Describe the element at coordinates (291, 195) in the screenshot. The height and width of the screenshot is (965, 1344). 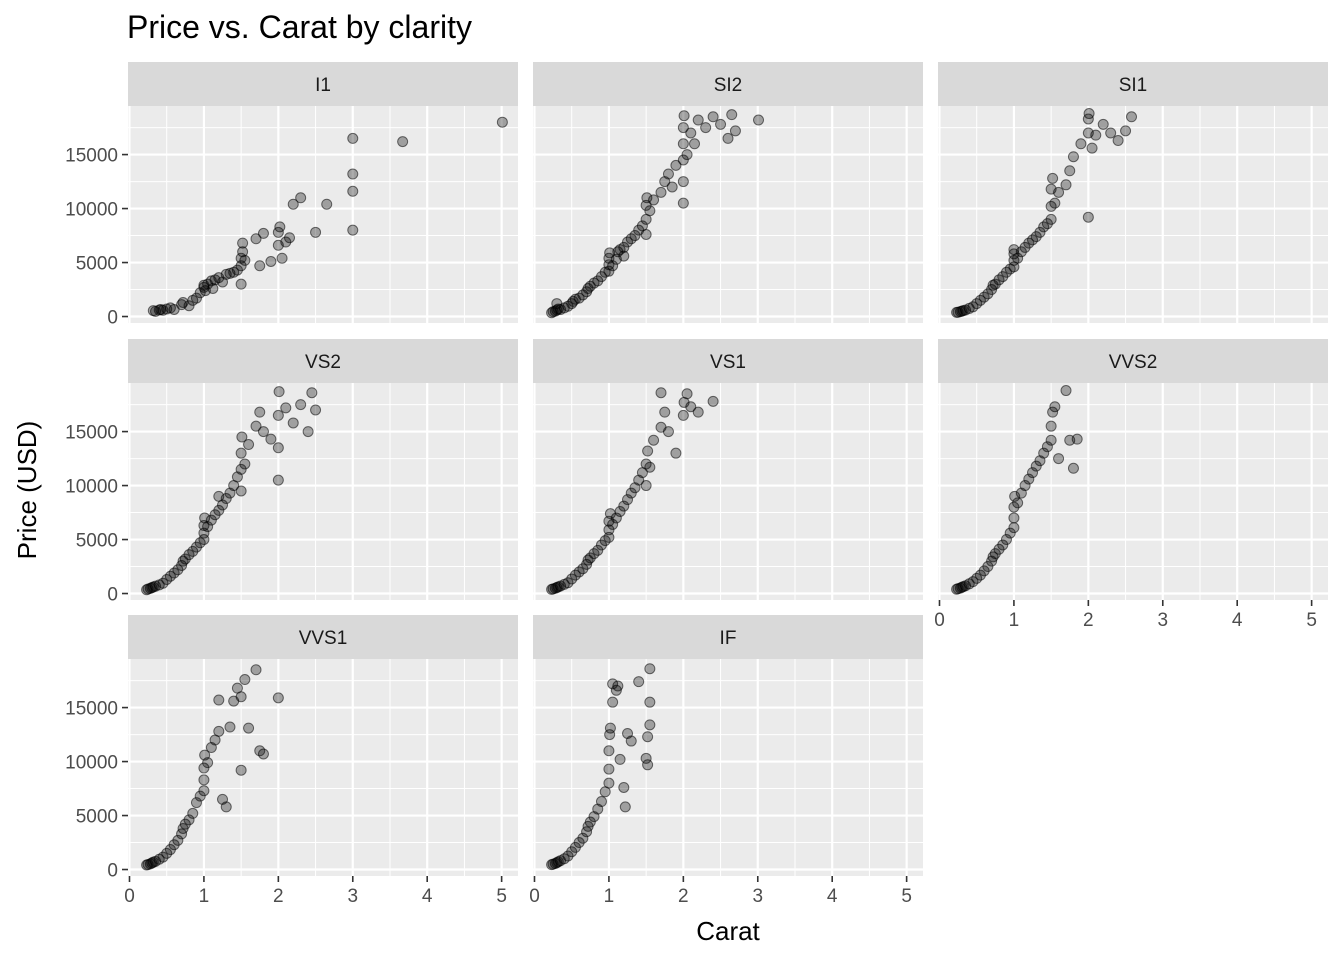
I see `facet-panel-i1: I1 0 5000 10000 15000` at that location.